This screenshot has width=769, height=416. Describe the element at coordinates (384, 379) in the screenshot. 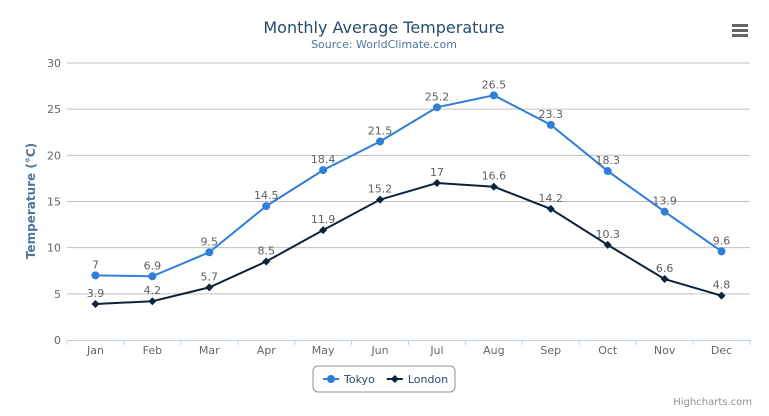

I see `legend: Tokyo London` at that location.